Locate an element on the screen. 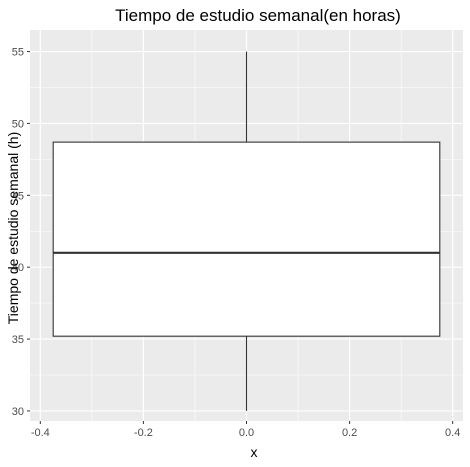 The height and width of the screenshot is (467, 470). y-tick-label: 45 is located at coordinates (18, 196).